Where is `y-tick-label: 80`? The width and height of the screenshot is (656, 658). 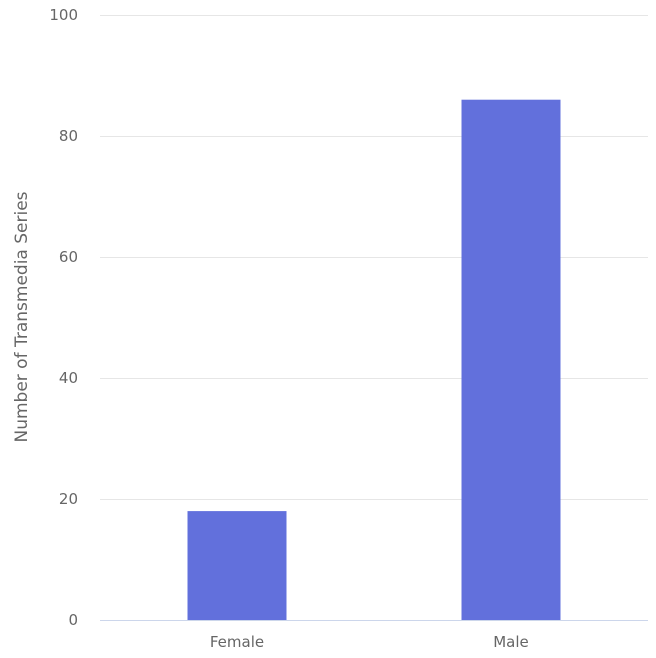 y-tick-label: 80 is located at coordinates (68, 136).